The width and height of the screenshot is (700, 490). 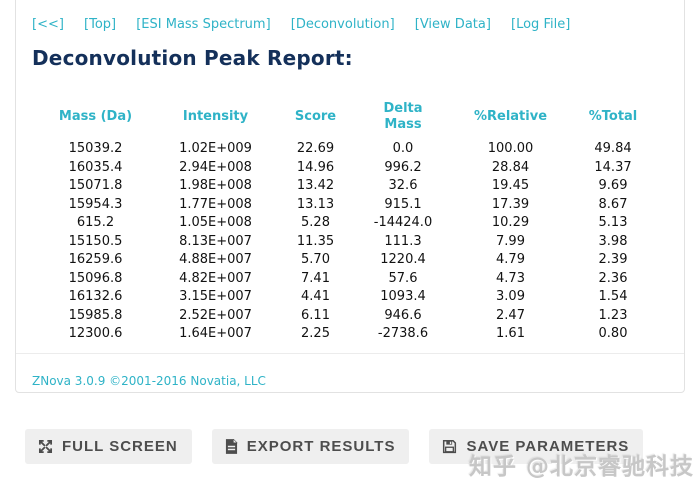 What do you see at coordinates (95, 185) in the screenshot?
I see `table-cell: 15071.8` at bounding box center [95, 185].